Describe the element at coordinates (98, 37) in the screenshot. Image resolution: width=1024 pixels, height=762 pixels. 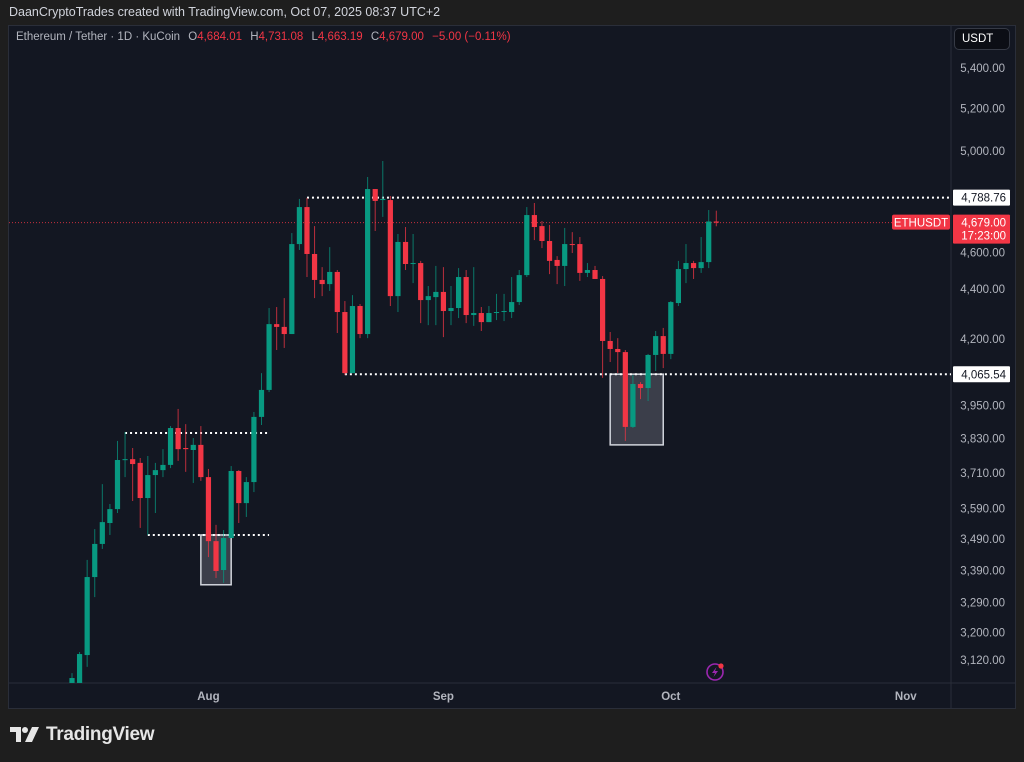
I see `symbol-title: Ethereum / Tether · 1D · KuCoin` at that location.